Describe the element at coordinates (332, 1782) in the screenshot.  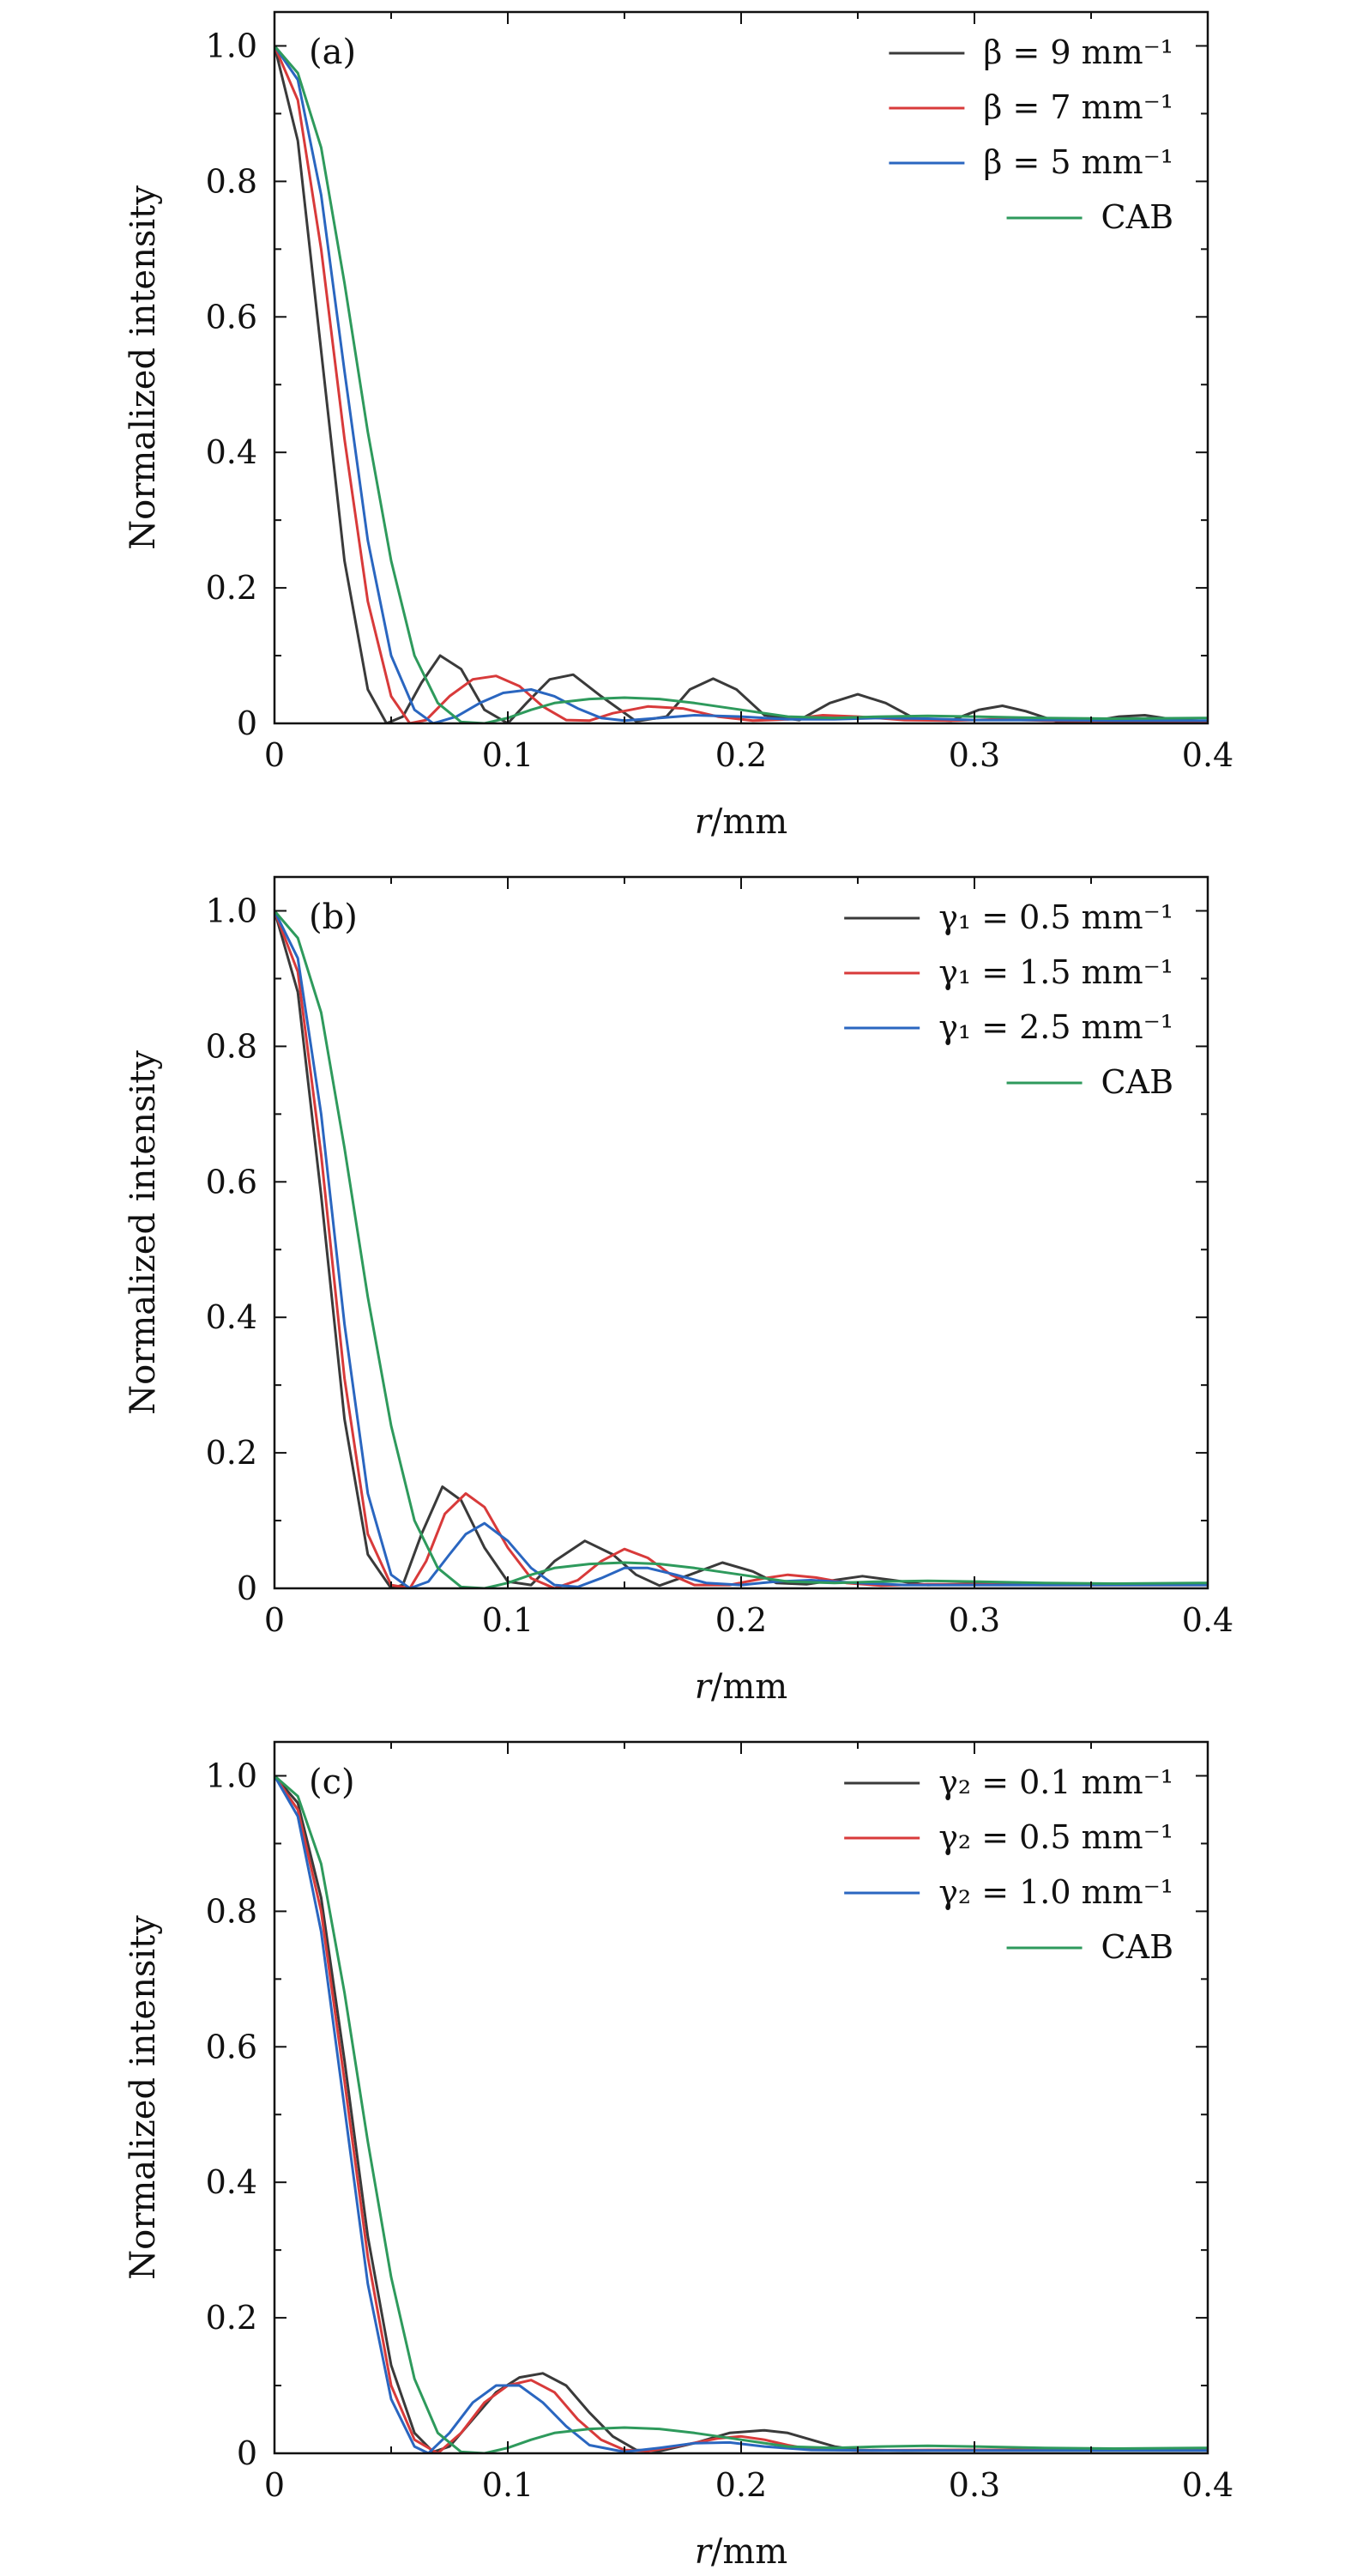
I see `panel-label: (c)` at that location.